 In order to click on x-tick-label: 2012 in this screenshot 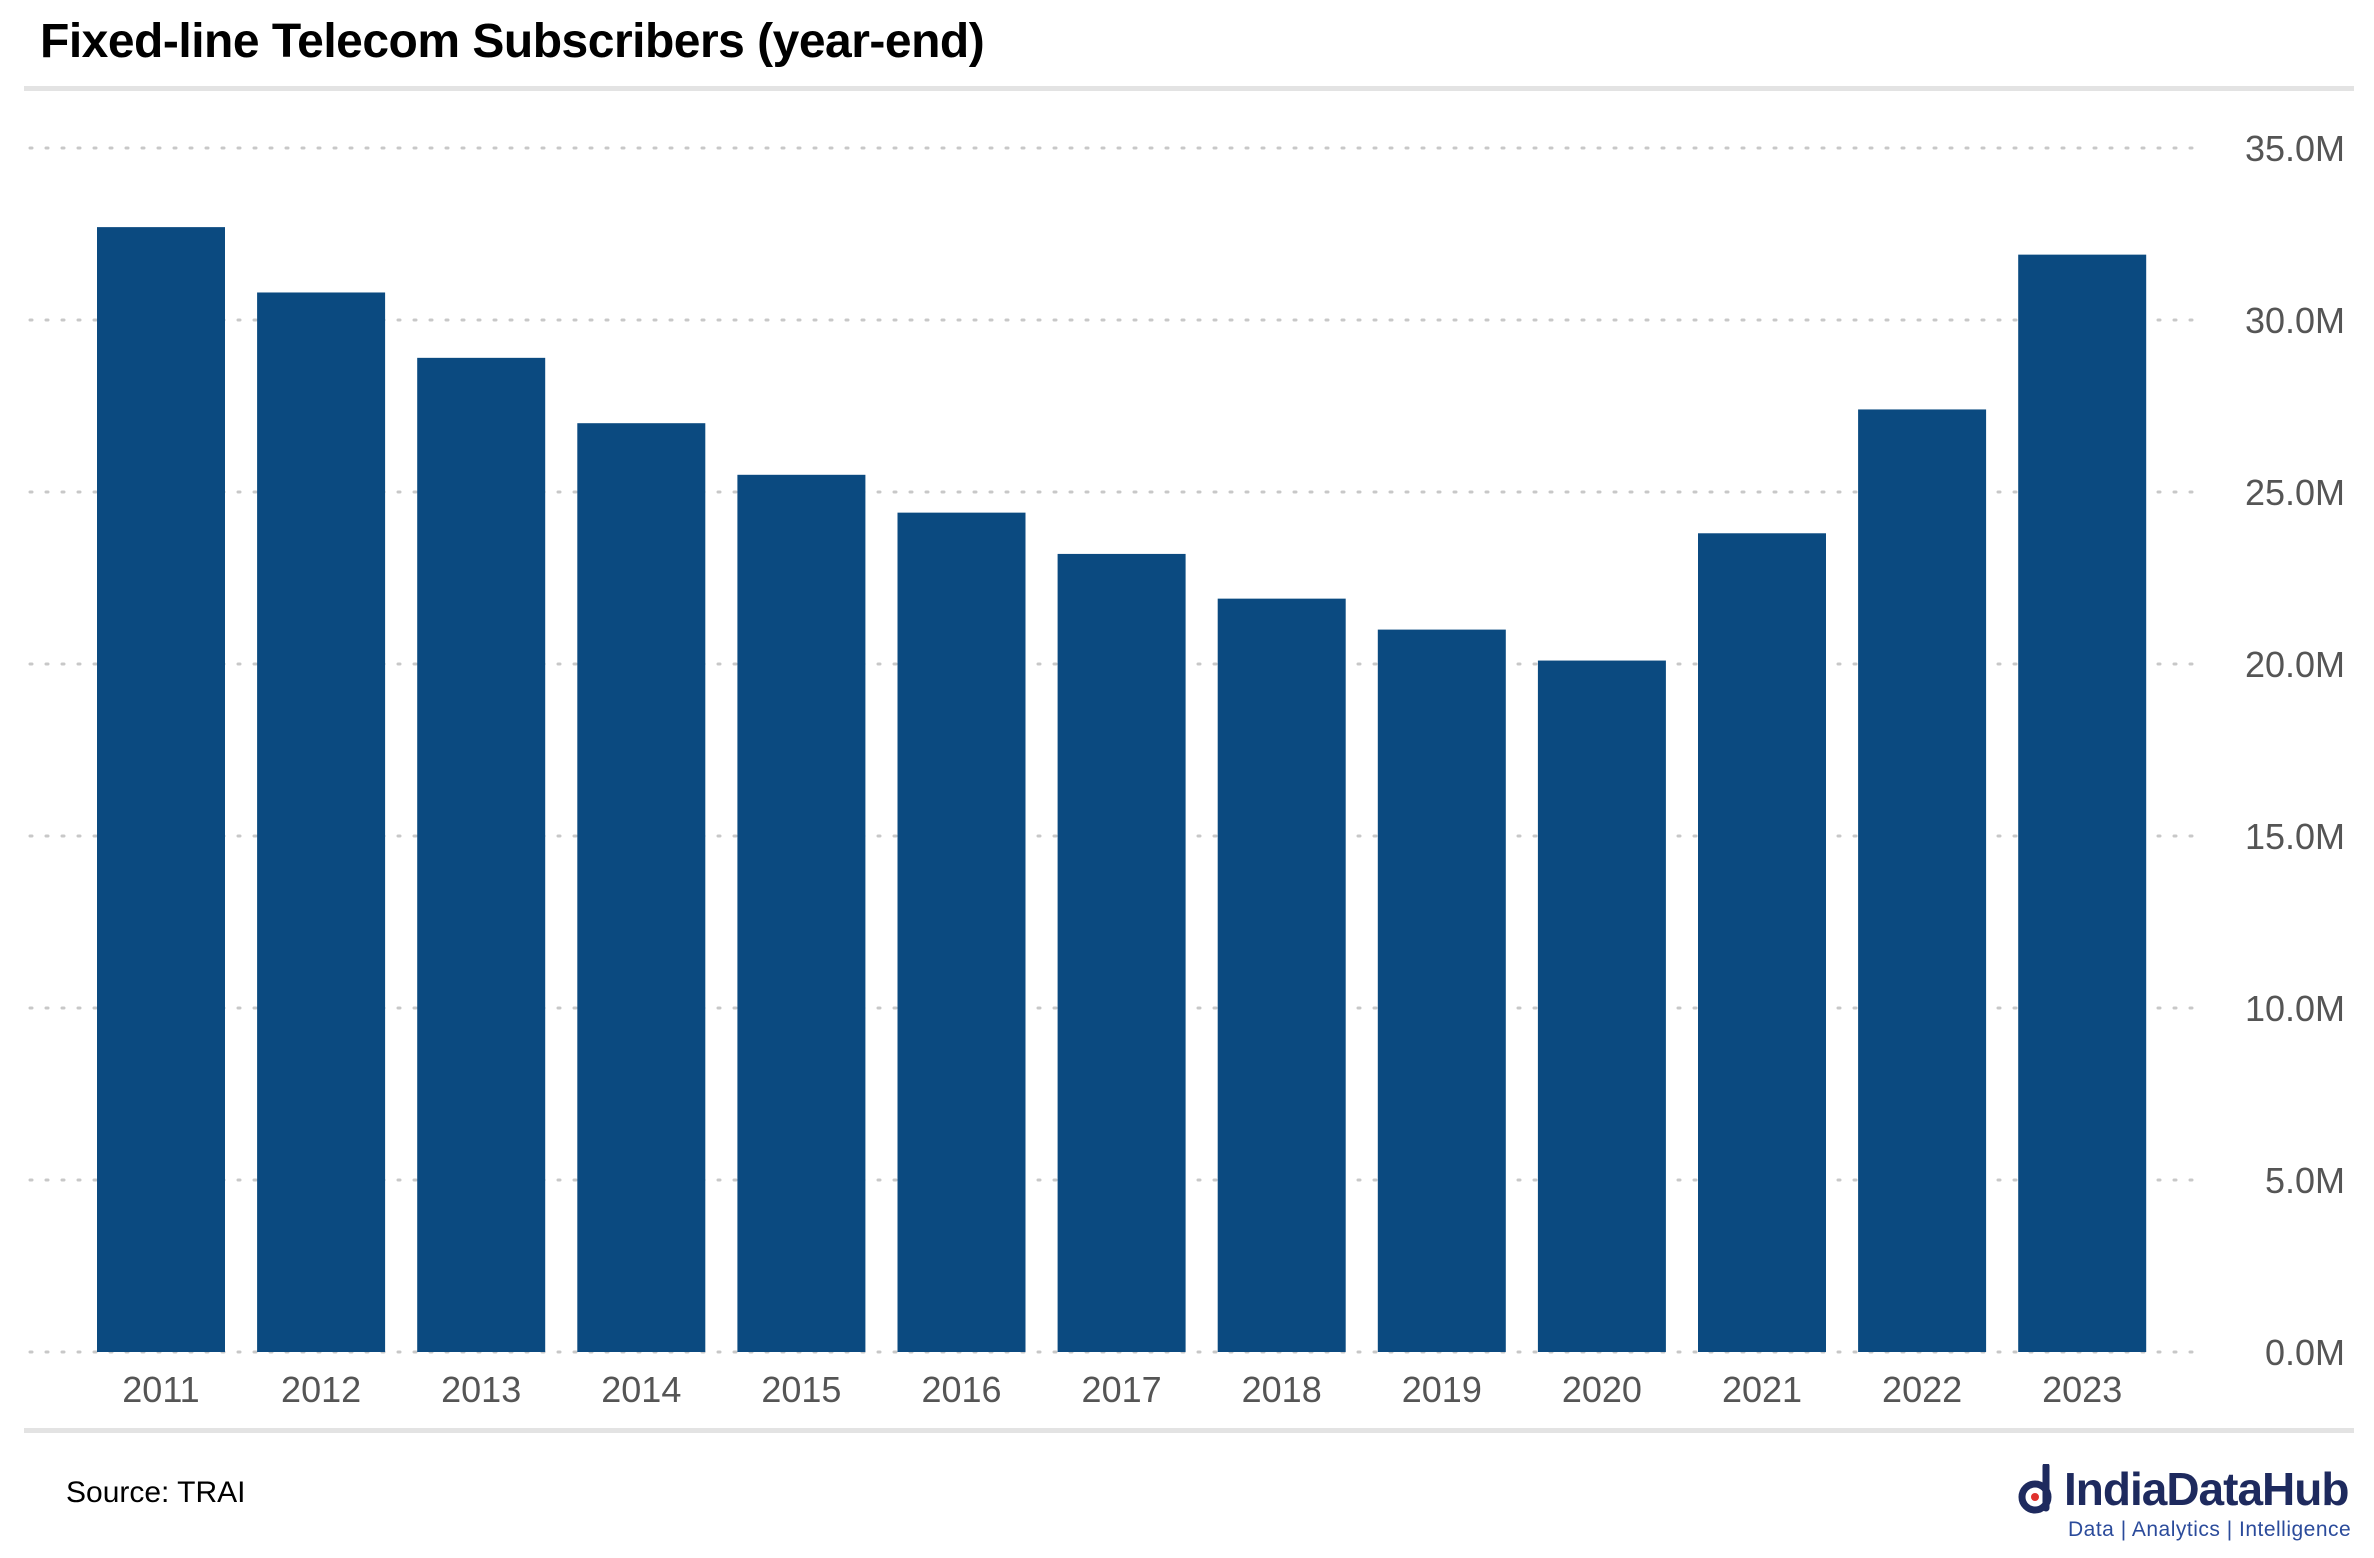, I will do `click(321, 1389)`.